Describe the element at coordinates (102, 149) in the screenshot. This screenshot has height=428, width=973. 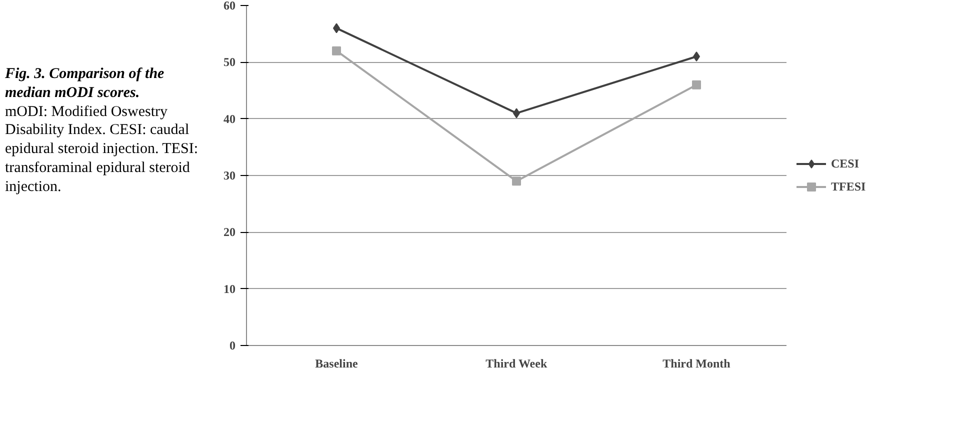
I see `text: mODI: Modified Oswestry Disability Index. CESI: caudal epidural steroid injection. TESI: transforaminal epidural steroid injection.` at that location.